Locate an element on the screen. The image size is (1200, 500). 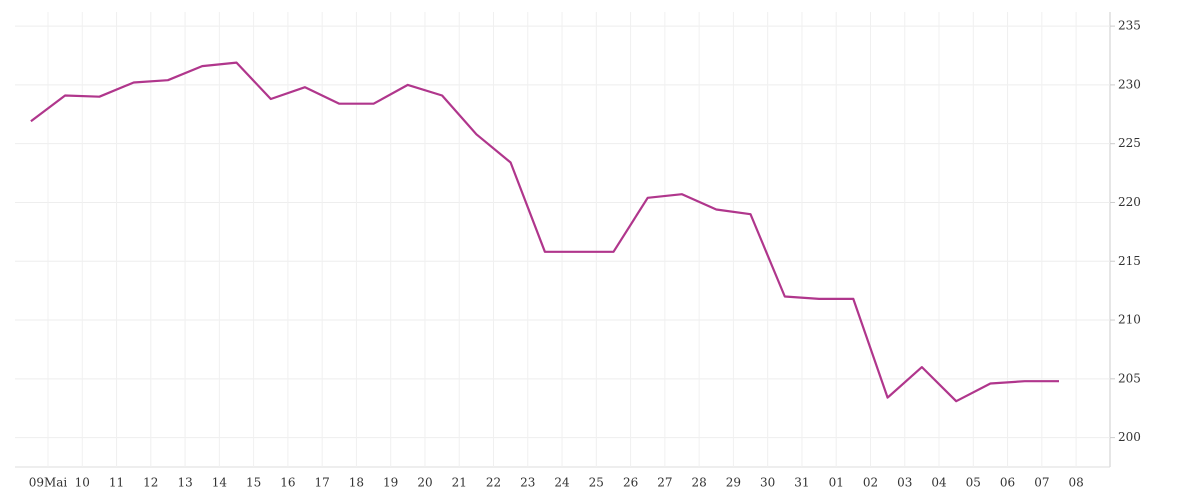
x-tick-label: 08 is located at coordinates (1075, 483).